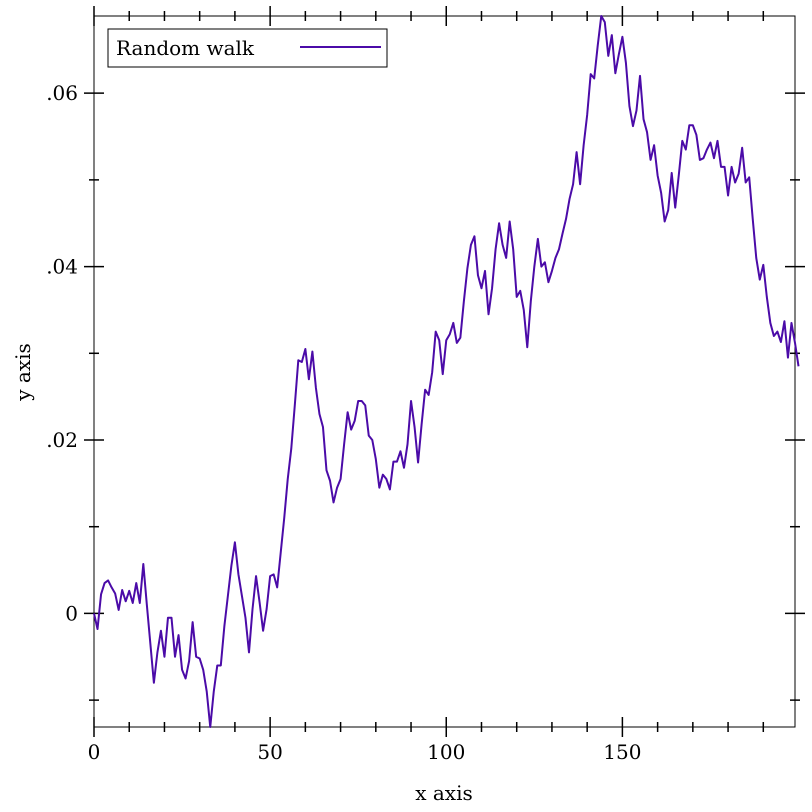  What do you see at coordinates (94, 752) in the screenshot?
I see `x-tick-label: 0` at bounding box center [94, 752].